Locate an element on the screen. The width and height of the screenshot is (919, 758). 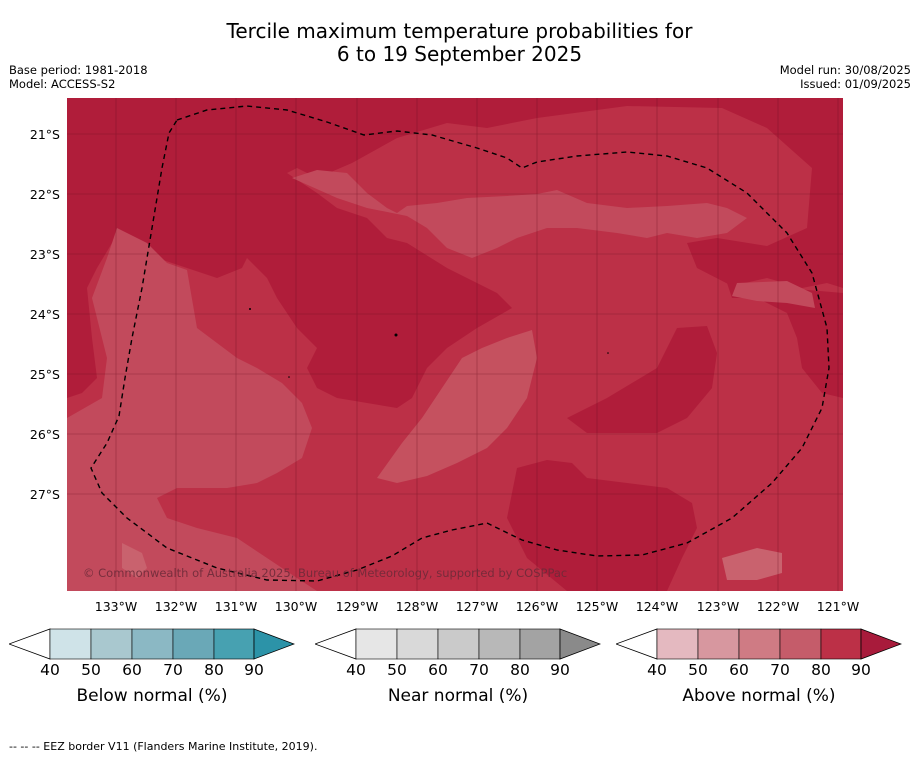
colorbar-below-graphic is located at coordinates (152, 644).